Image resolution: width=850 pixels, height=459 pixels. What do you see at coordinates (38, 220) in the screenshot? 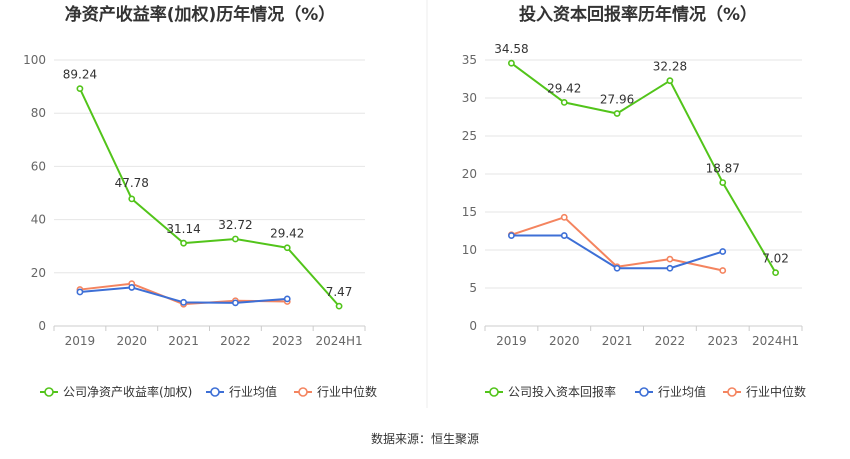
I see `y-tick-label: 40` at bounding box center [38, 220].